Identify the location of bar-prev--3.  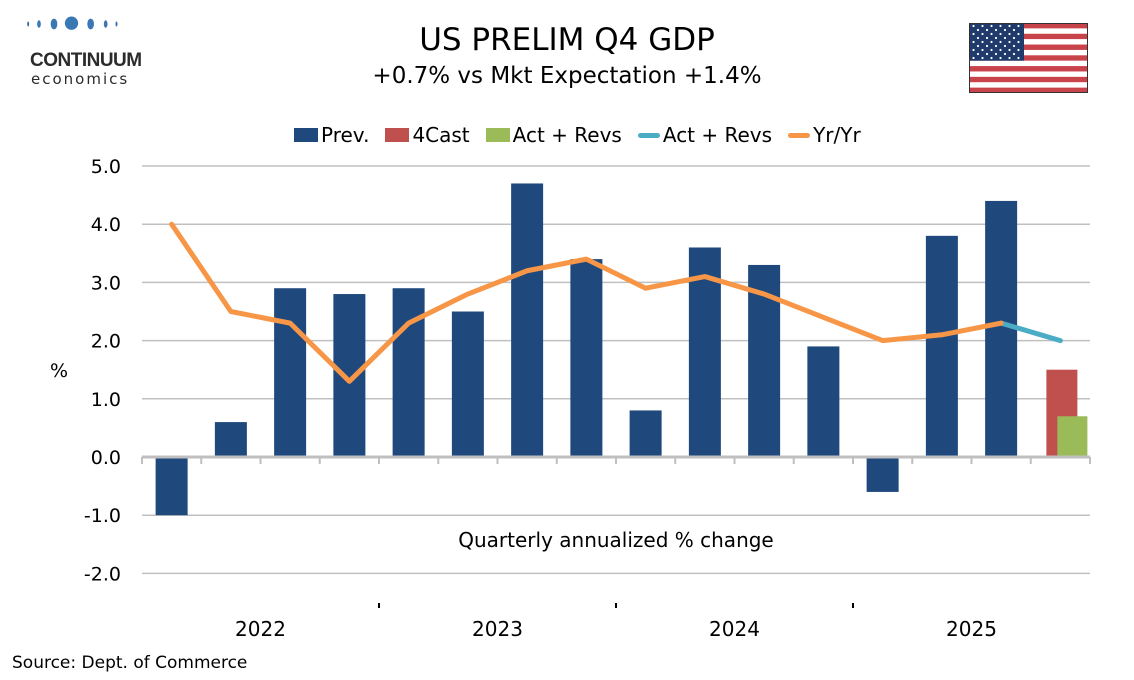
(349, 375).